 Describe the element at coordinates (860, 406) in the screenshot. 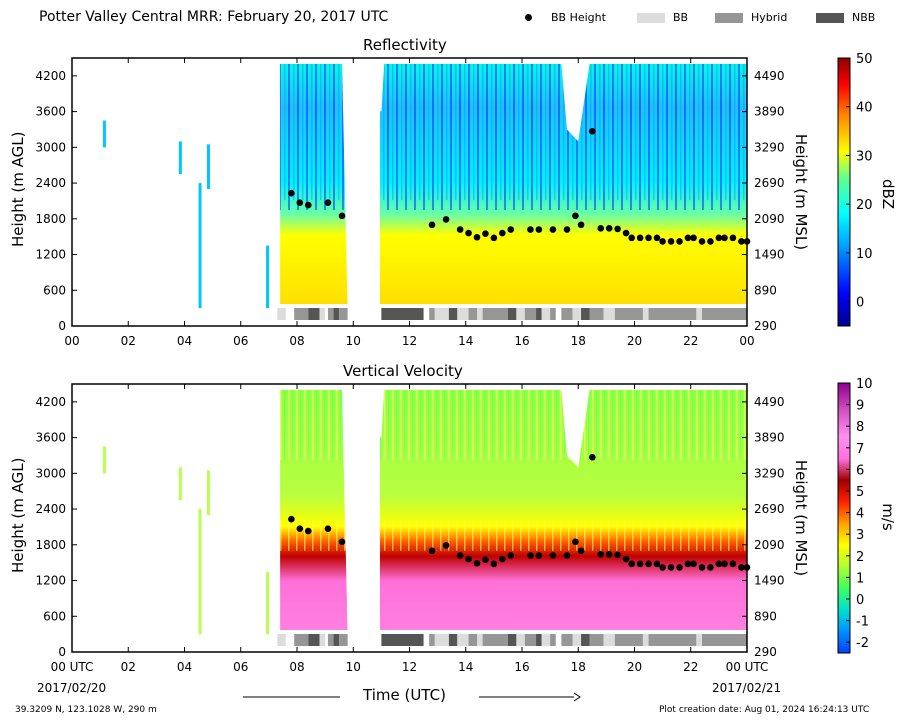

I see `velocity-colorbar-tick-label: 9` at that location.